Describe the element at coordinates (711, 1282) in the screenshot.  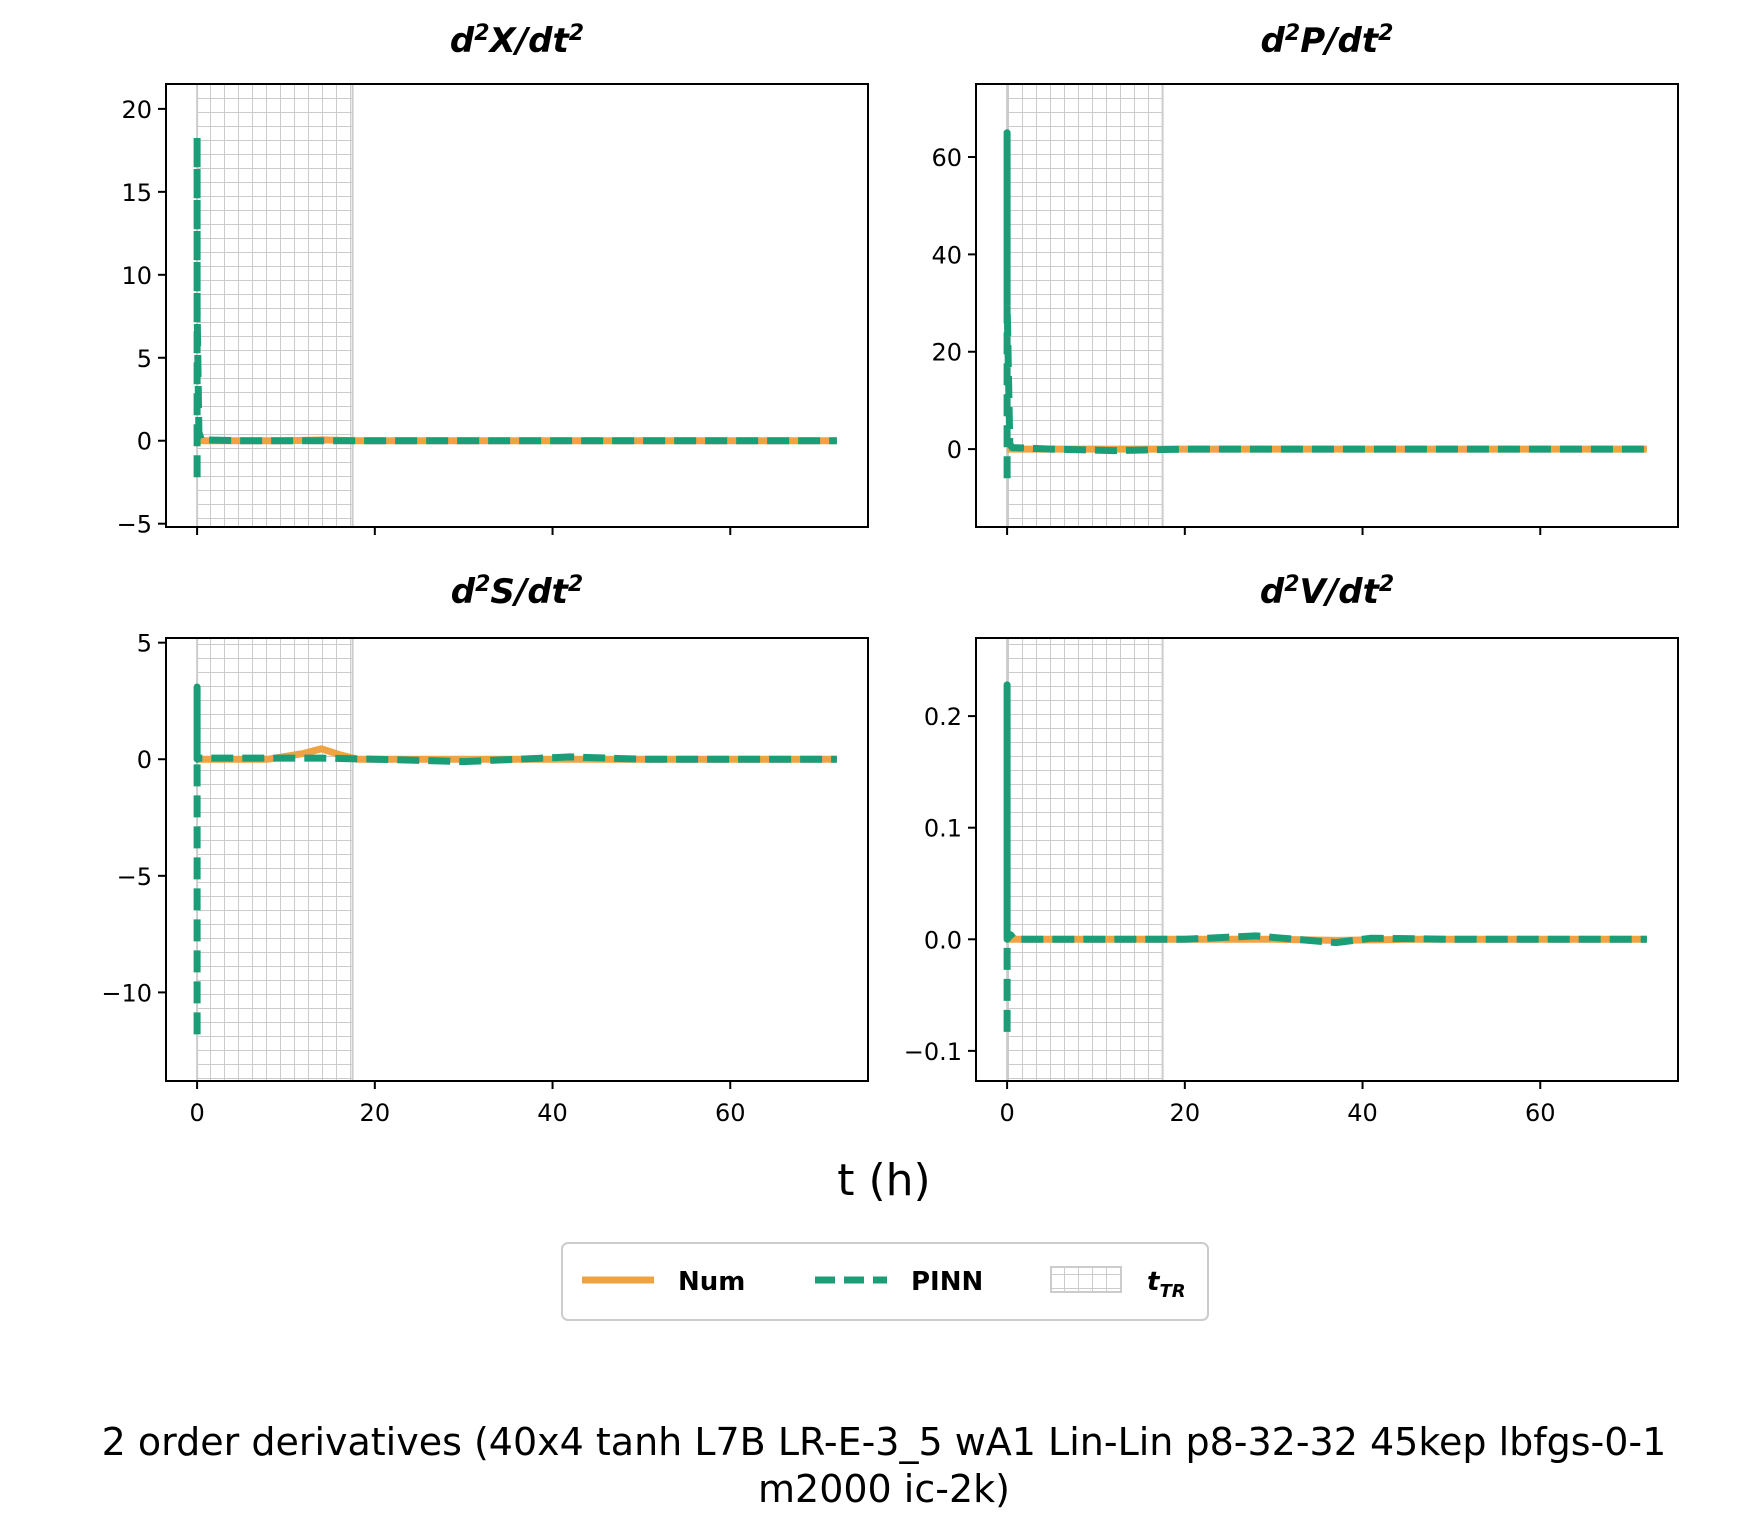
I see `legend-num-label: Num` at that location.